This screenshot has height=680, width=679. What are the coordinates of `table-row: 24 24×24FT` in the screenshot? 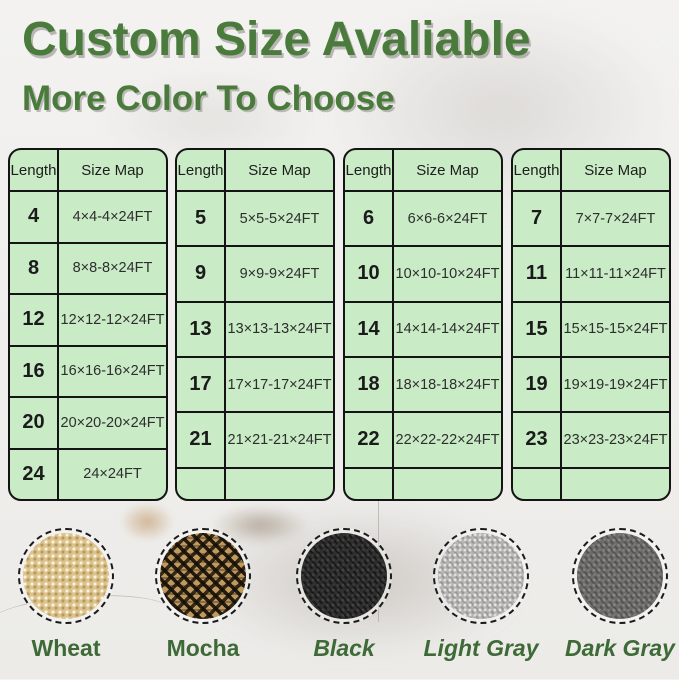 It's located at (88, 473).